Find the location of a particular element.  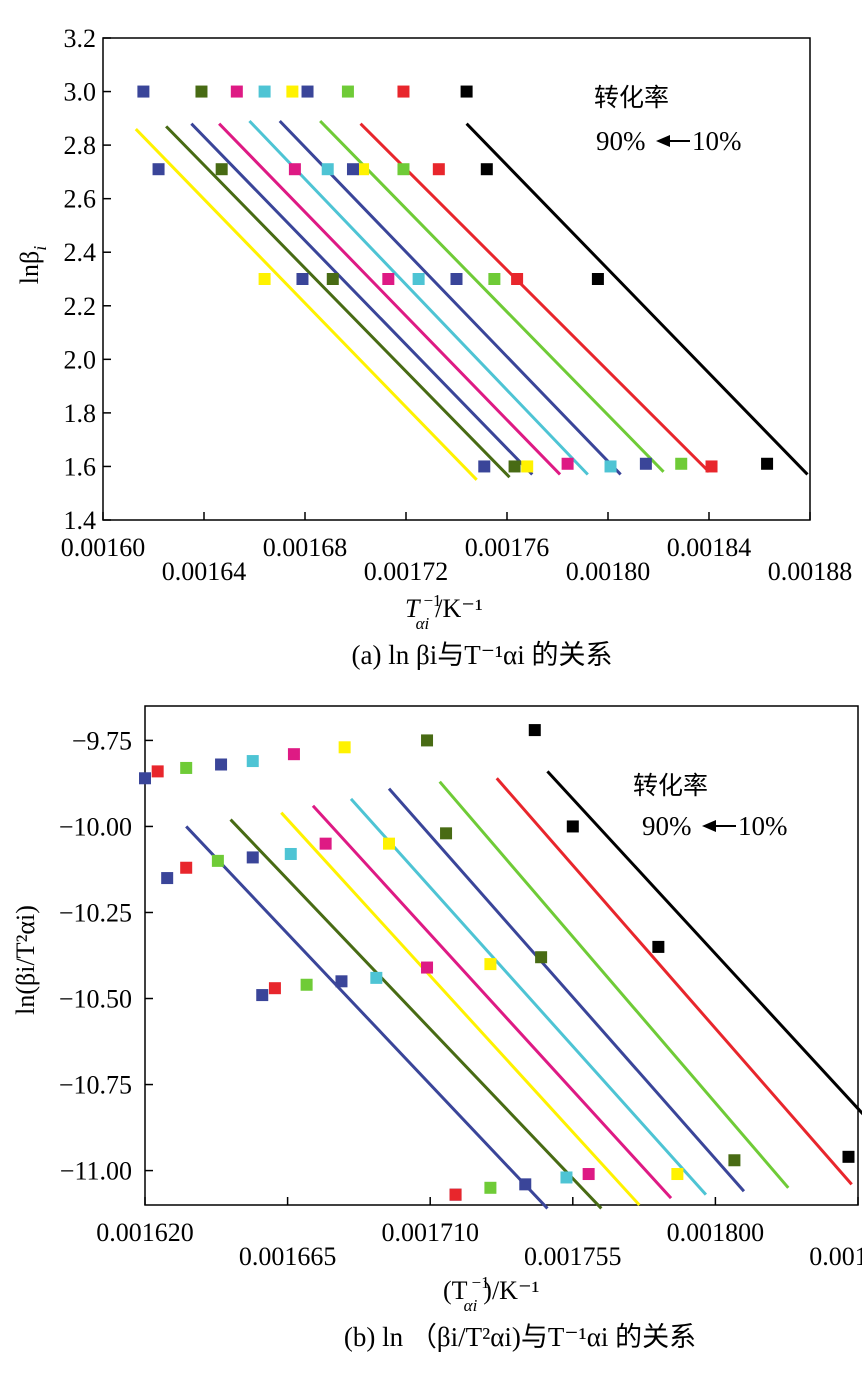

y-axis-ticks-a: 1.4 1.6 1.8 2.0 2.2 2.4 2.6 2.8 3.0 3.2 is located at coordinates (87, 279).